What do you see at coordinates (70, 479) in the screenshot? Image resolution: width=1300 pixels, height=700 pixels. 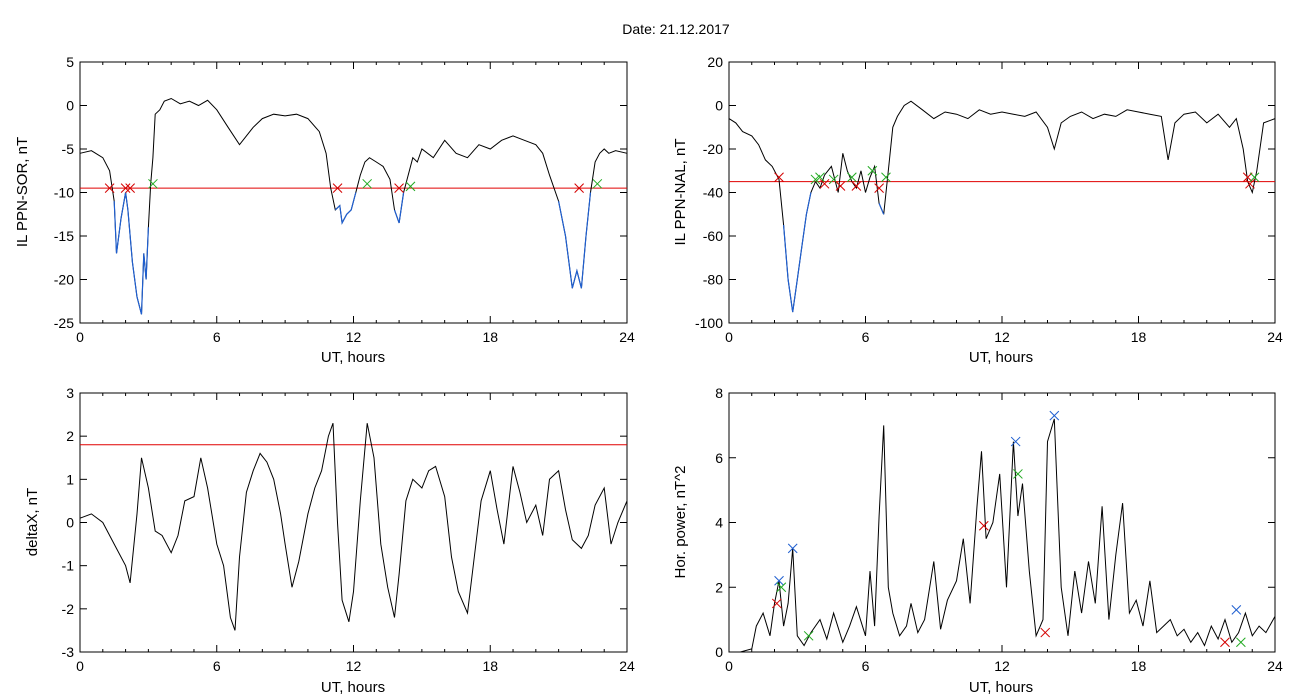 I see `y-tick-label: 1` at bounding box center [70, 479].